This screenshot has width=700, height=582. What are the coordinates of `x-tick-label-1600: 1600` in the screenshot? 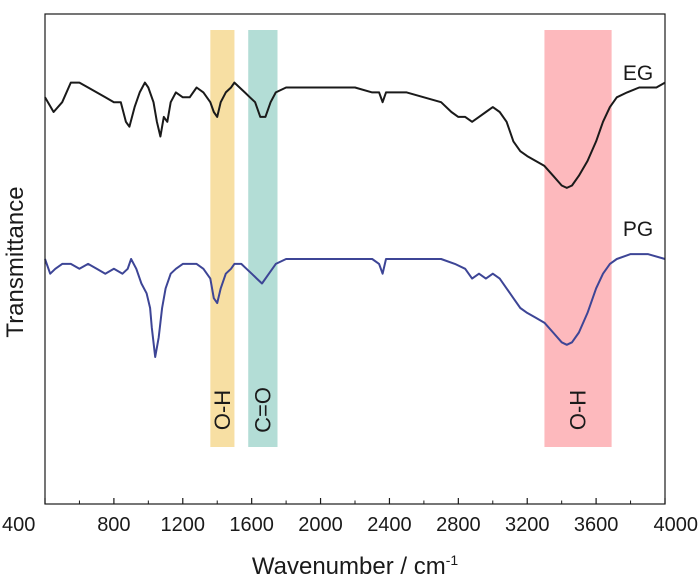 It's located at (251, 525).